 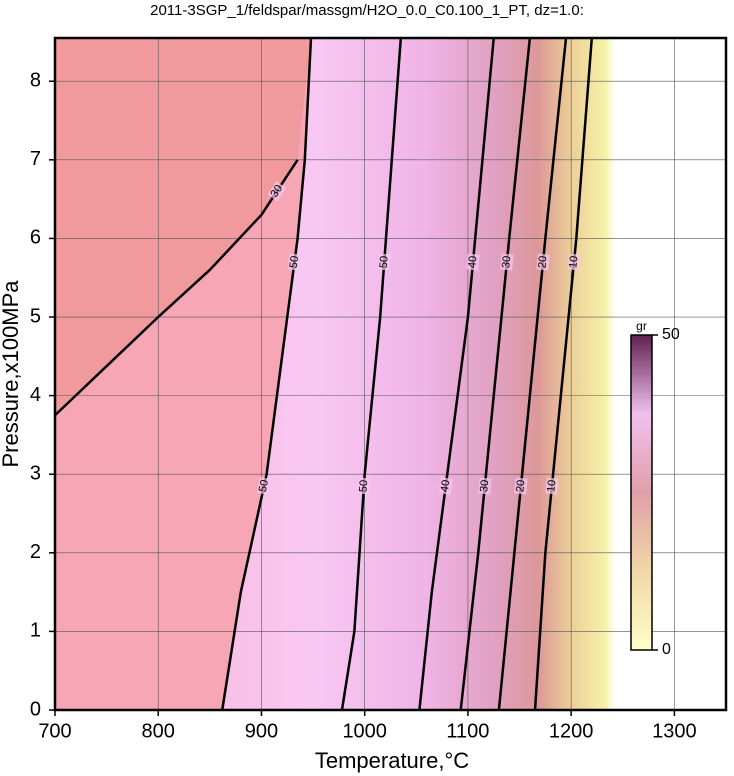 I want to click on x-tick-label: 700, so click(x=54, y=731).